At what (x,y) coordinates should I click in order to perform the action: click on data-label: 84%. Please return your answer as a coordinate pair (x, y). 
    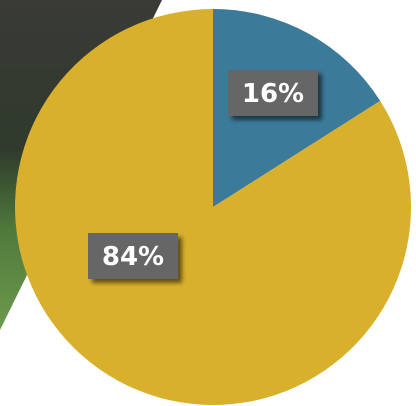
    Looking at the image, I should click on (133, 257).